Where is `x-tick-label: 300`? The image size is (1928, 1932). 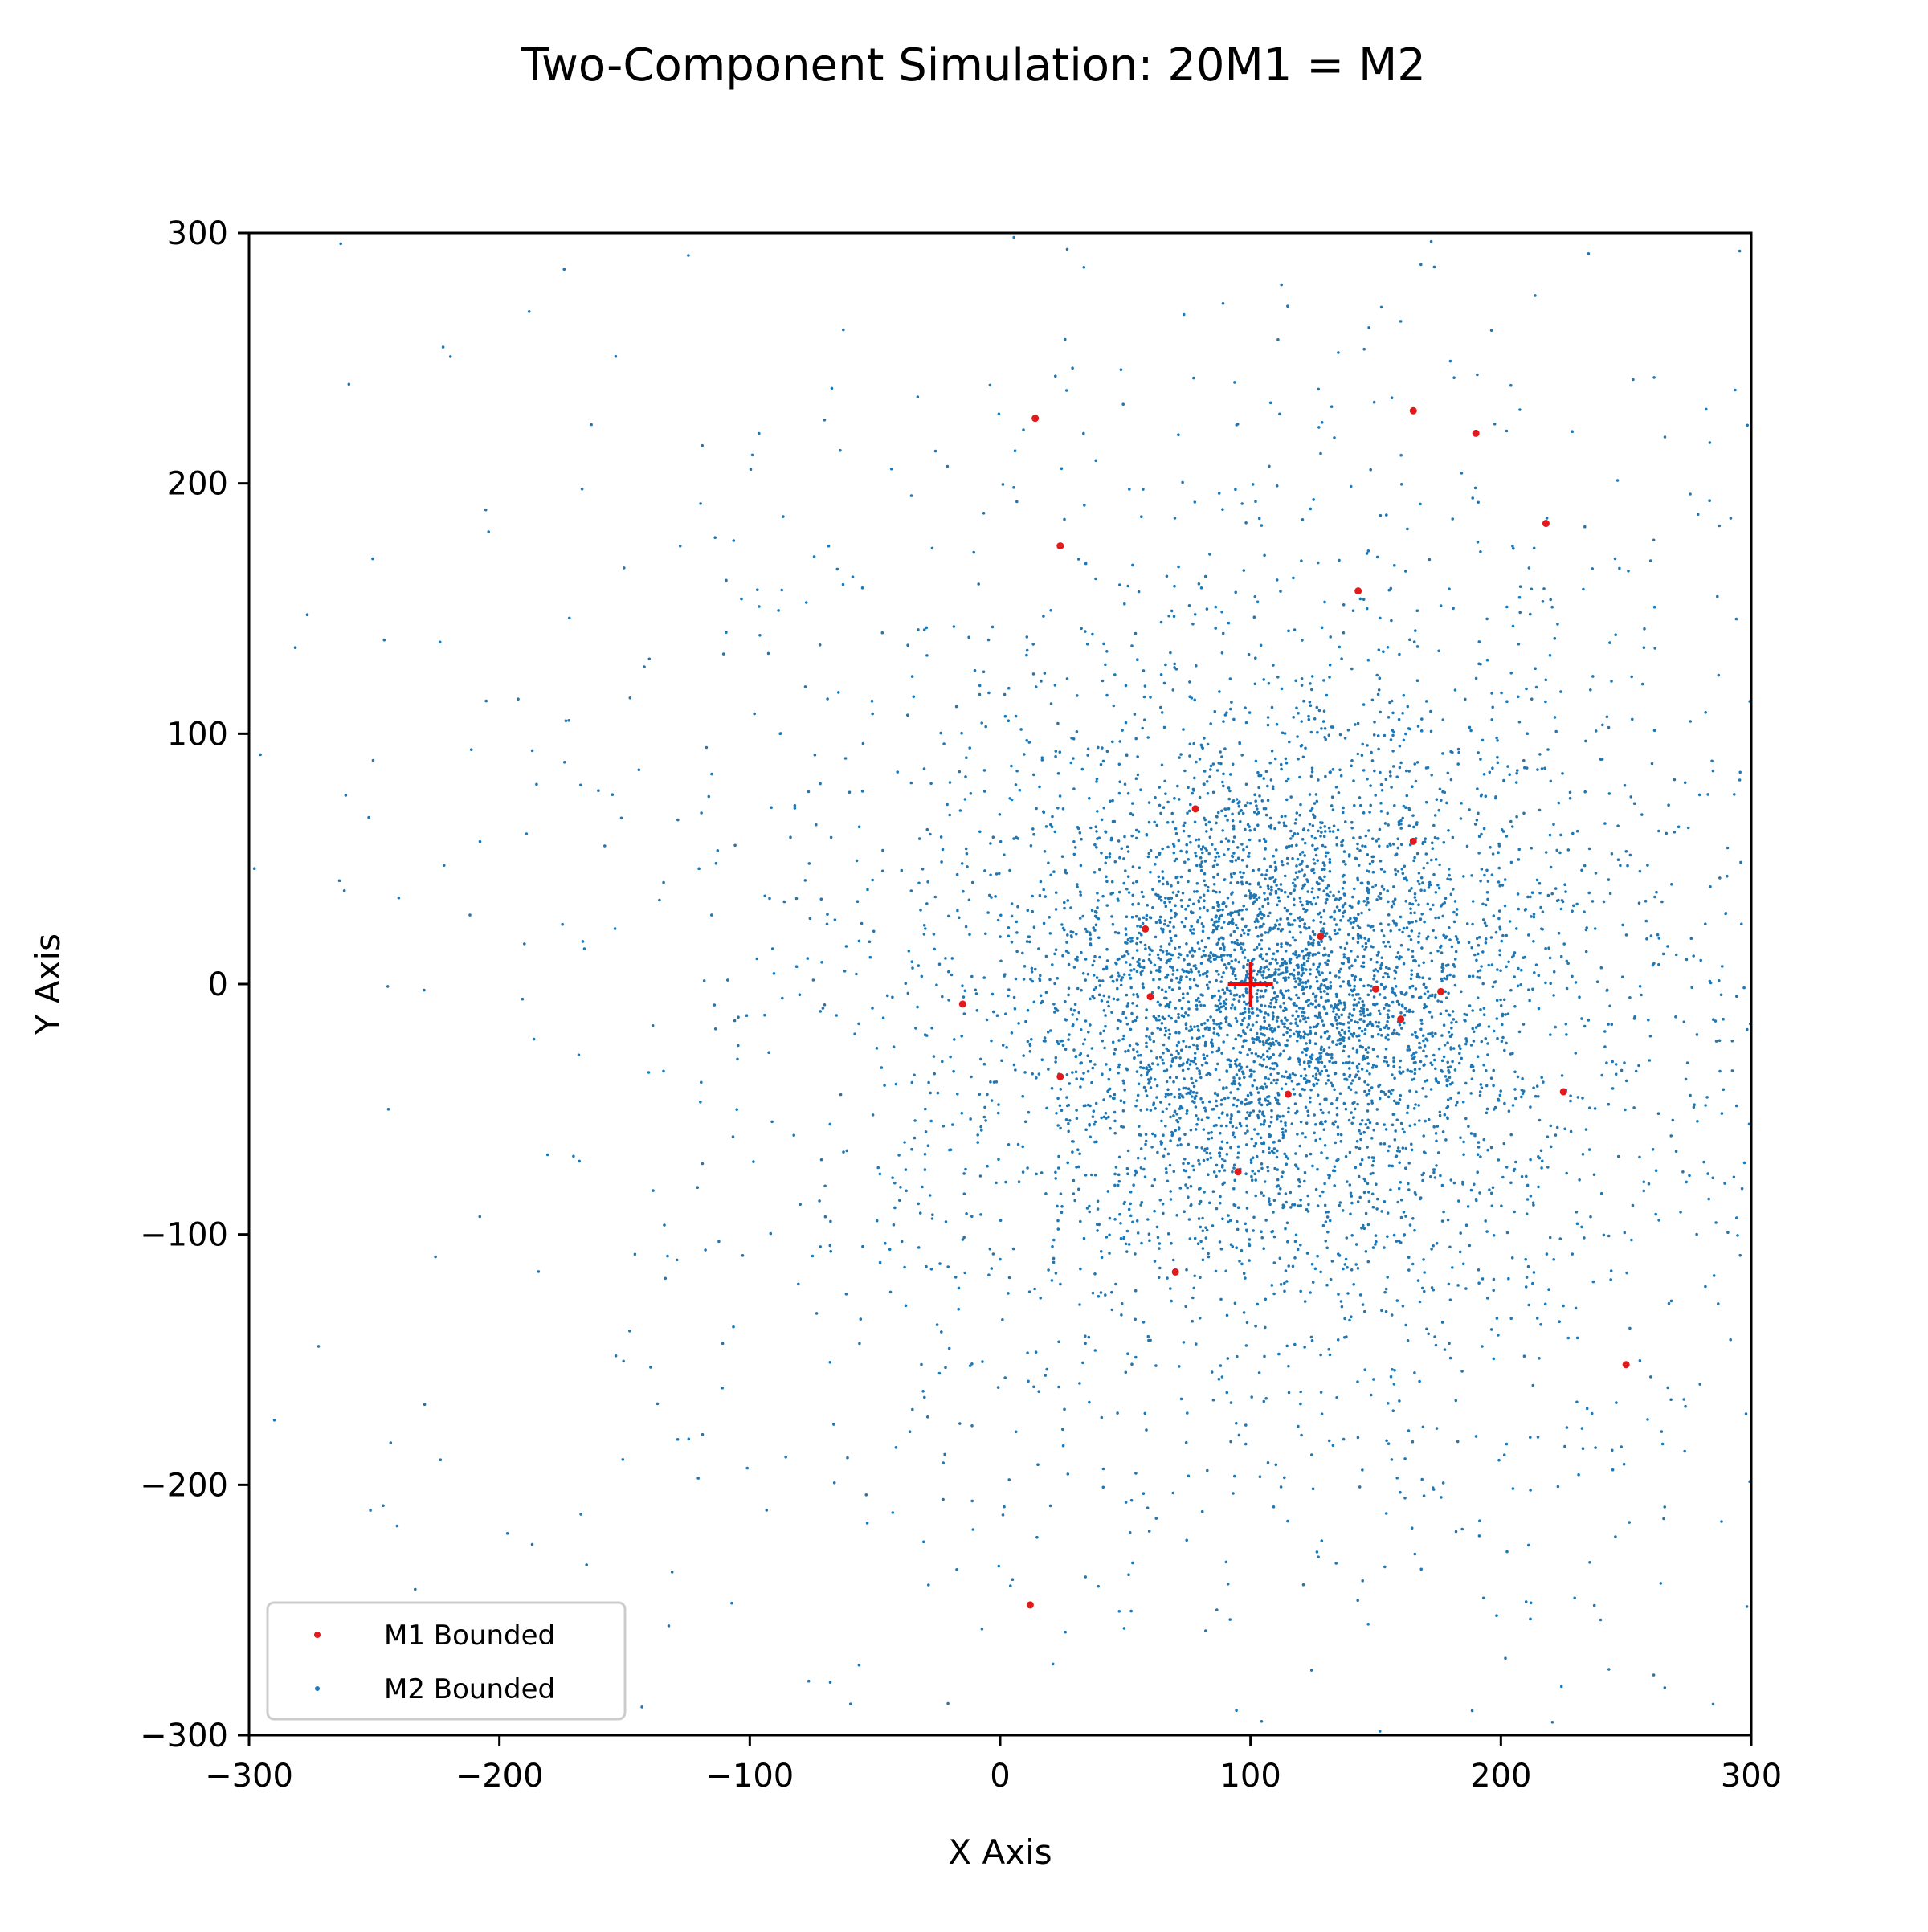
x-tick-label: 300 is located at coordinates (1752, 1777).